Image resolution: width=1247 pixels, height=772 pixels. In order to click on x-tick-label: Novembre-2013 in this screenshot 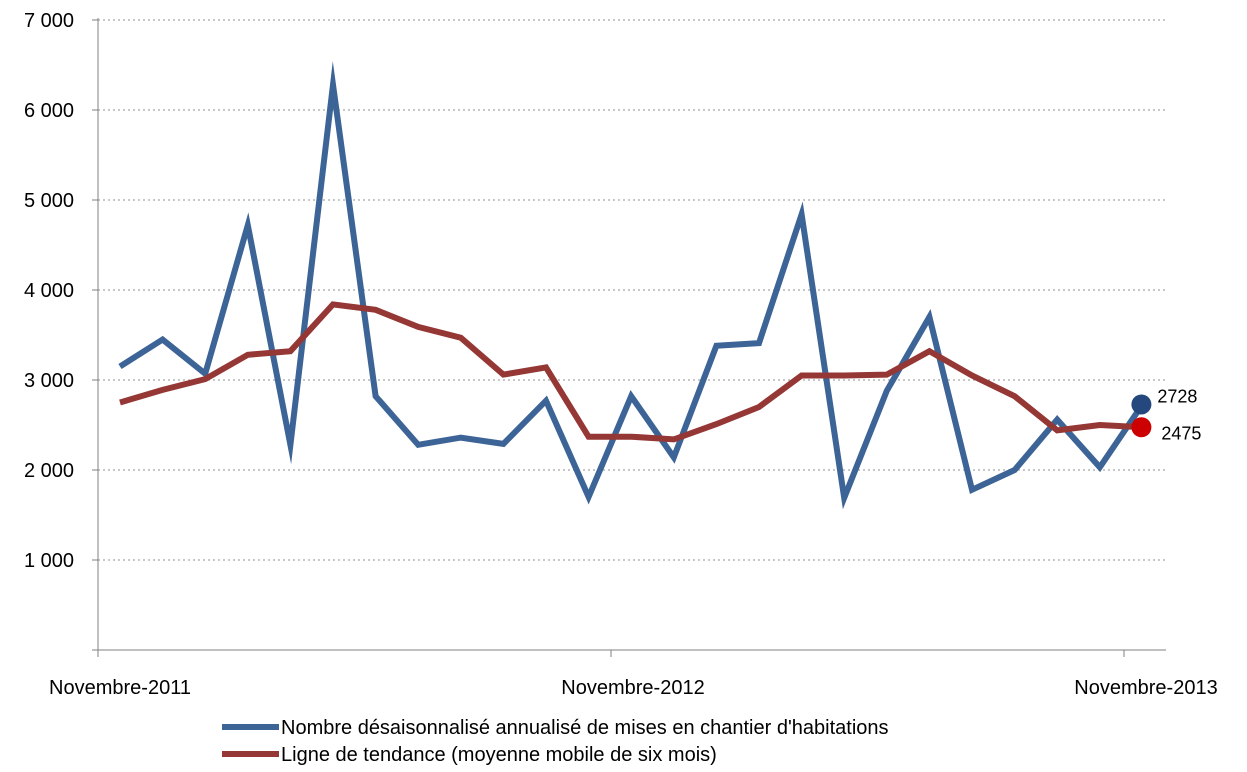, I will do `click(1145, 688)`.